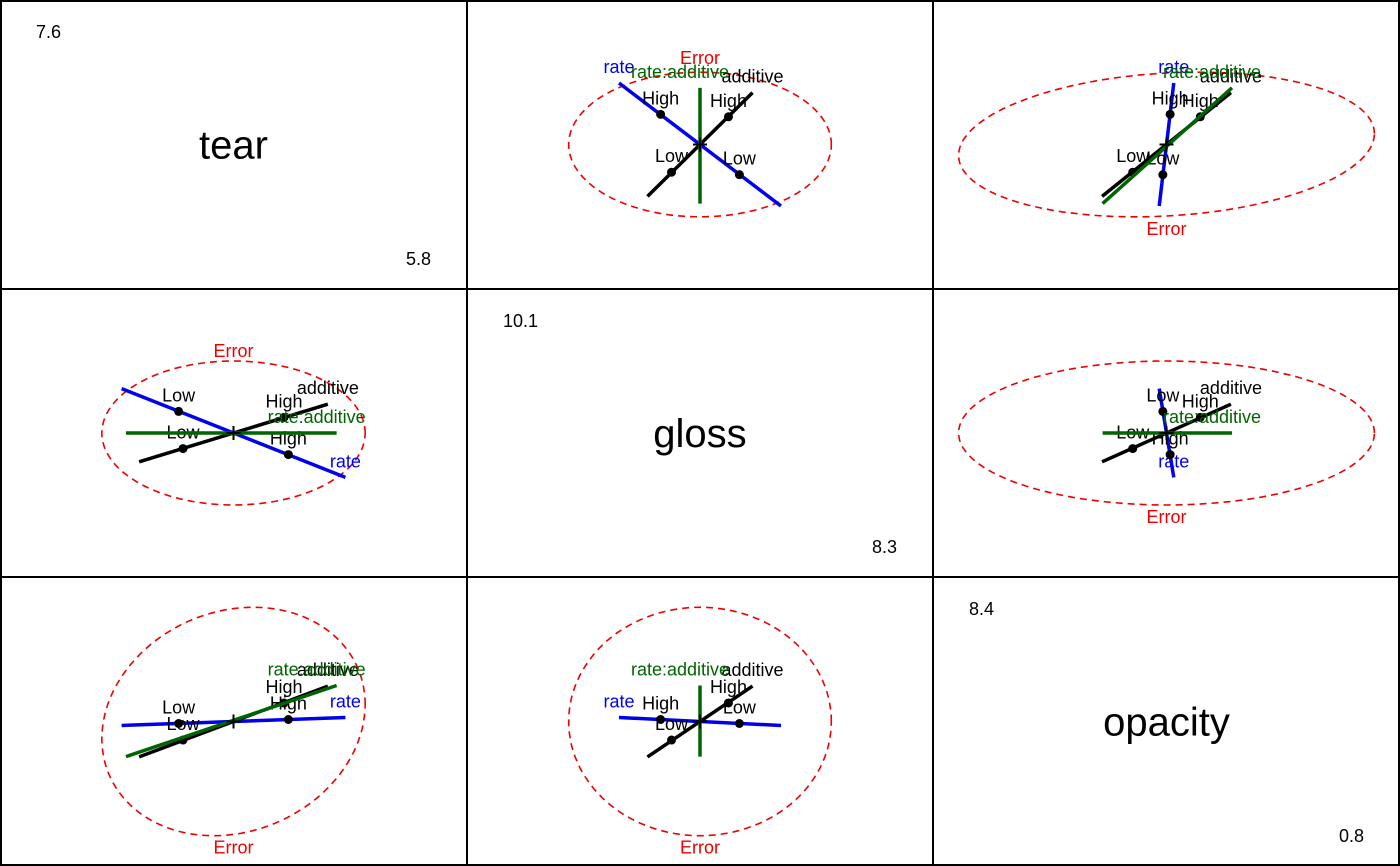 The width and height of the screenshot is (1400, 866). I want to click on variable-name-gloss: gloss, so click(699, 434).